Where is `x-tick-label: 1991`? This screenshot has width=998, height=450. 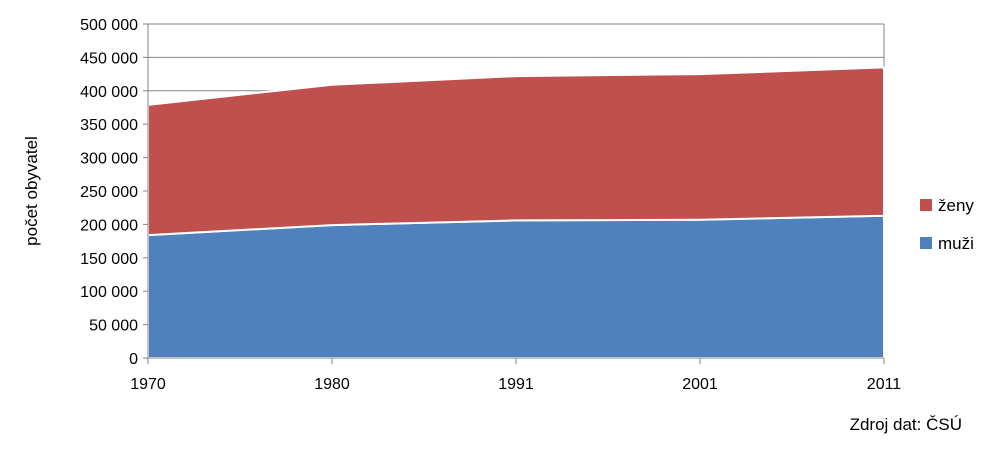 x-tick-label: 1991 is located at coordinates (516, 384).